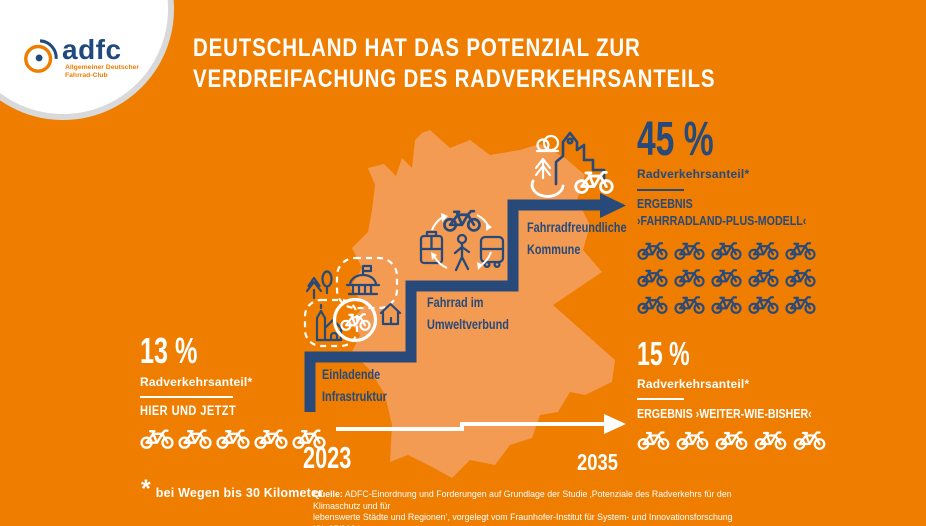 This screenshot has width=926, height=526. I want to click on bike-circle, so click(355, 320).